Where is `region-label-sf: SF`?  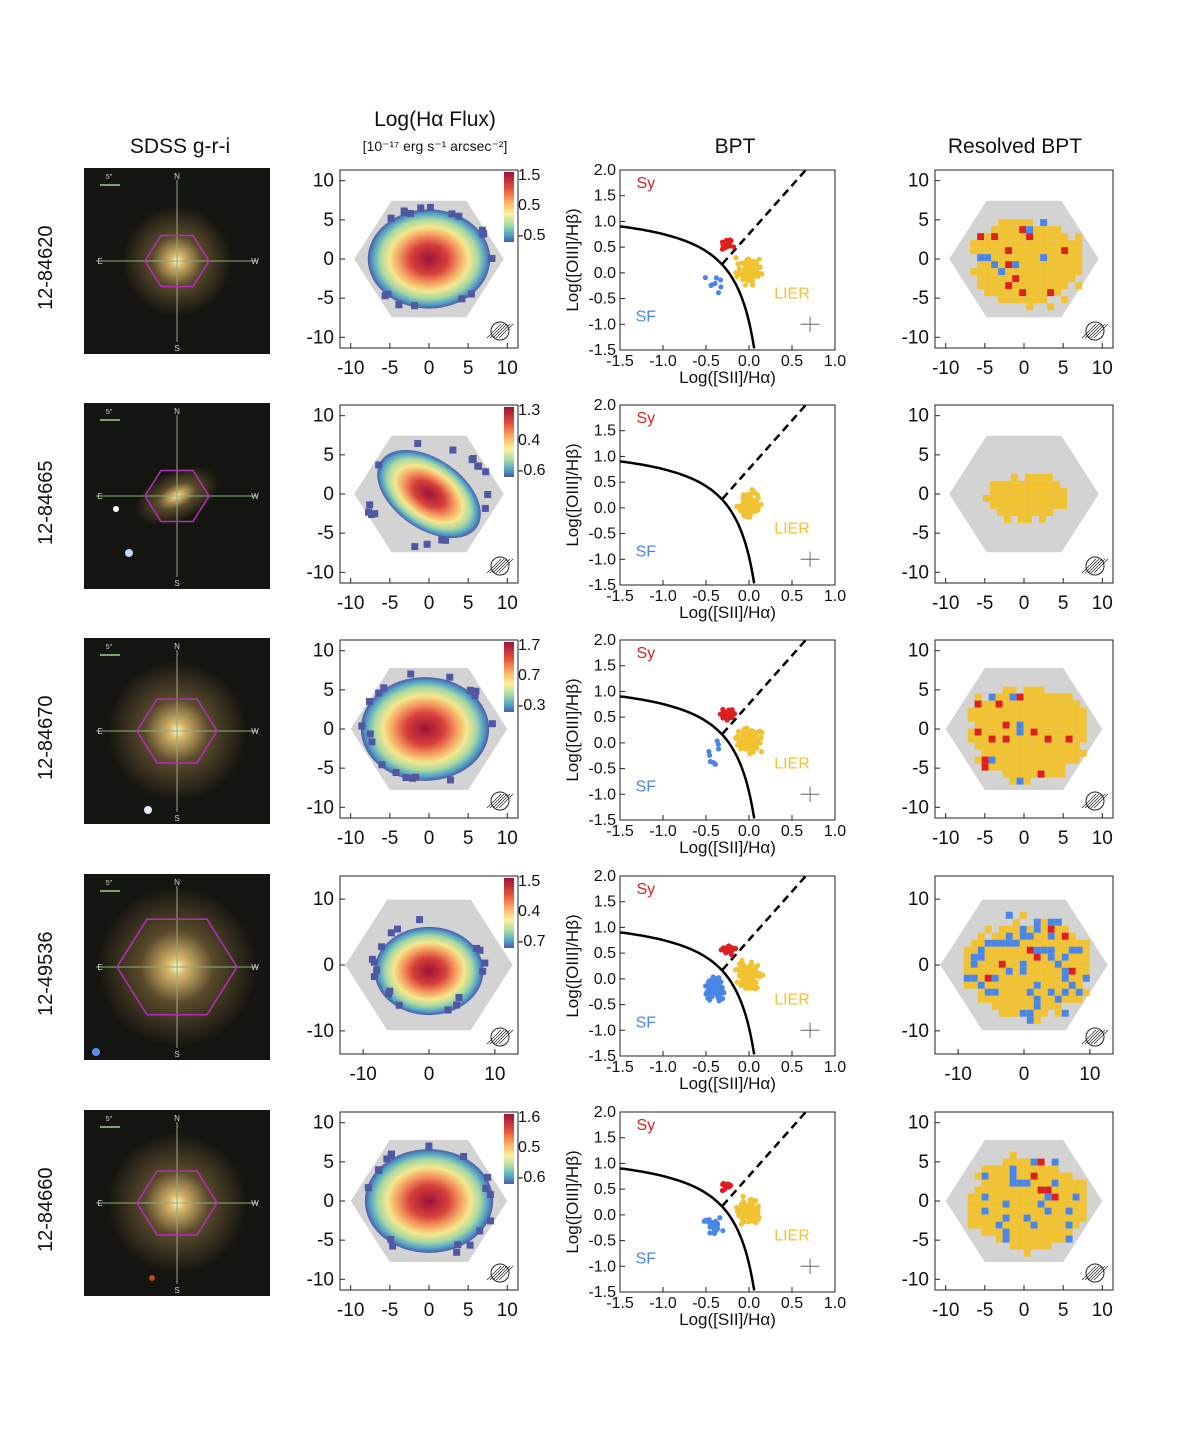 region-label-sf: SF is located at coordinates (646, 787).